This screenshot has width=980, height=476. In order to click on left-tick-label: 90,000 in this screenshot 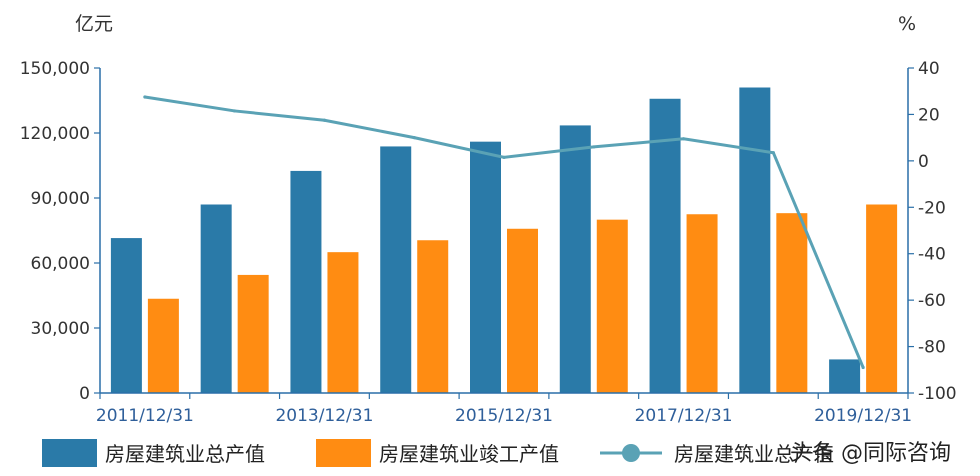, I will do `click(60, 199)`.